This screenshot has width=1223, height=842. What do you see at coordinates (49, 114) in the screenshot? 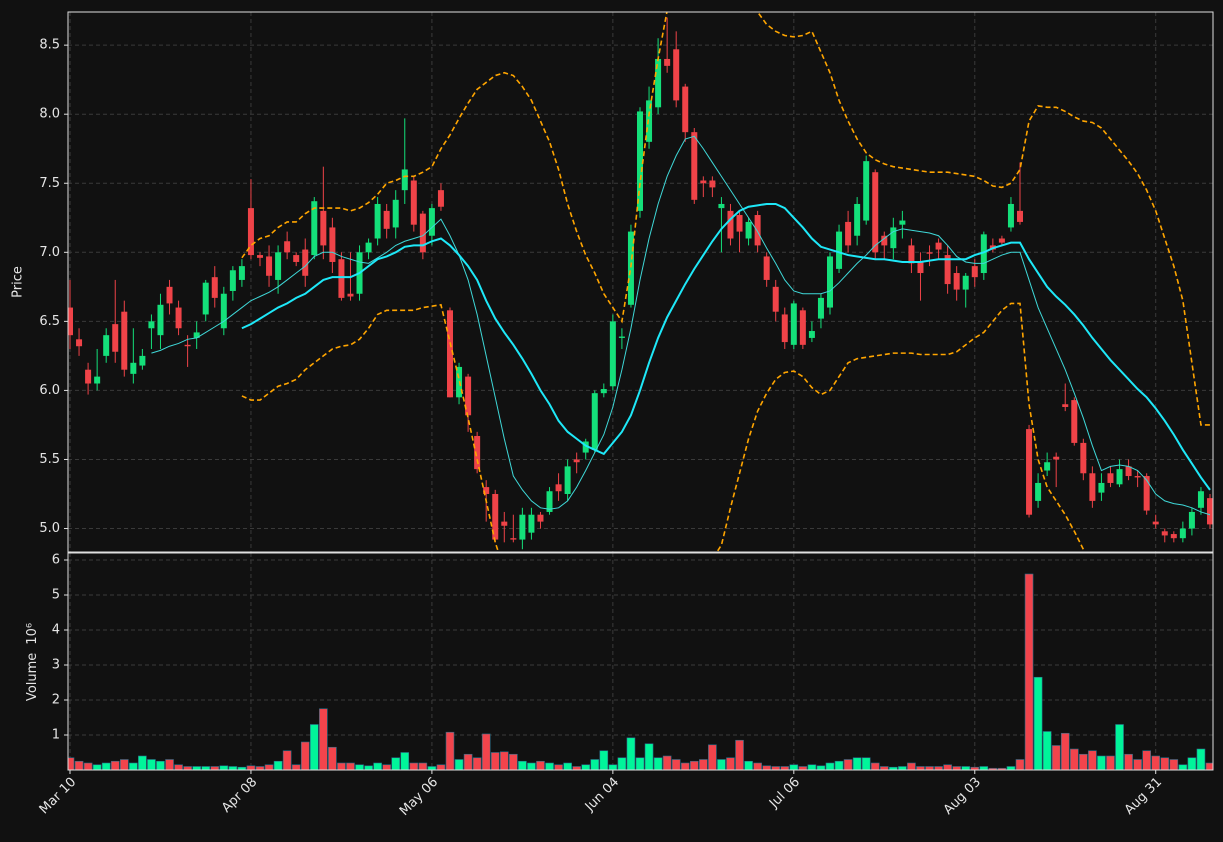
I see `y-tick-label: 8.0` at bounding box center [49, 114].